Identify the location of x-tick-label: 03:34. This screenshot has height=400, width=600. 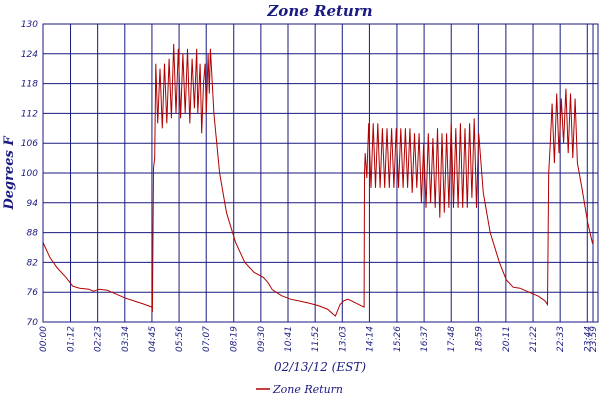
(126, 339).